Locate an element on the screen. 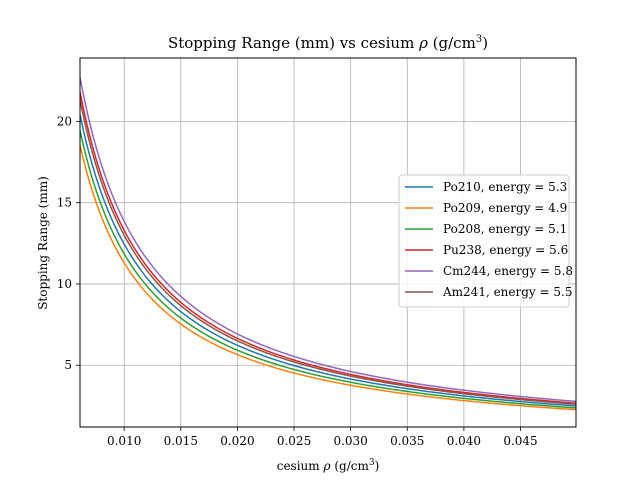 The width and height of the screenshot is (640, 480). legend-entry: Cm244, energy = 5.8 is located at coordinates (508, 271).